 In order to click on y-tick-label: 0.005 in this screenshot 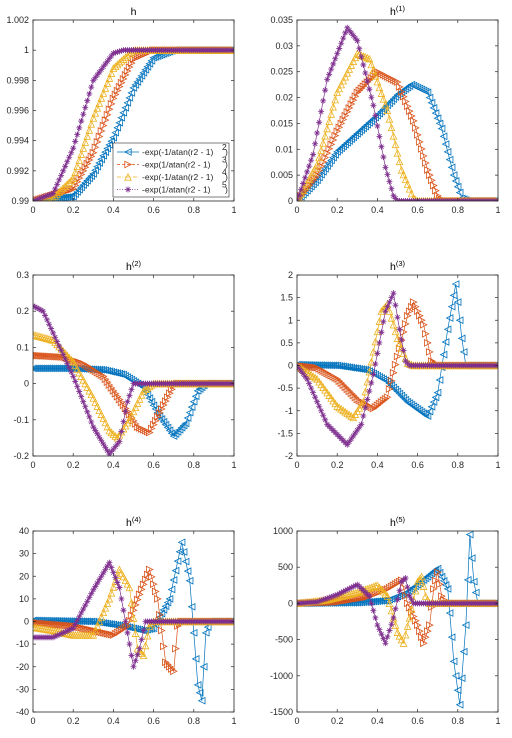, I will do `click(281, 175)`.